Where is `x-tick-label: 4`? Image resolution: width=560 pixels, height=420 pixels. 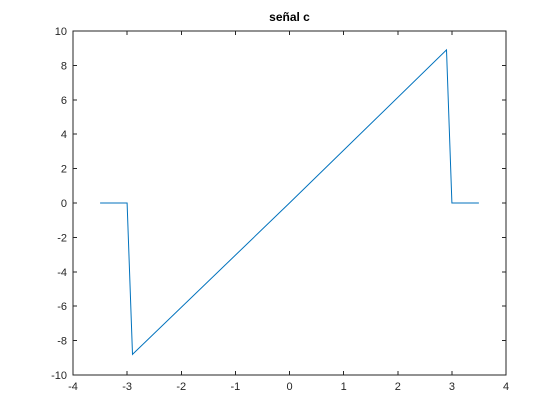 x-tick-label: 4 is located at coordinates (506, 387).